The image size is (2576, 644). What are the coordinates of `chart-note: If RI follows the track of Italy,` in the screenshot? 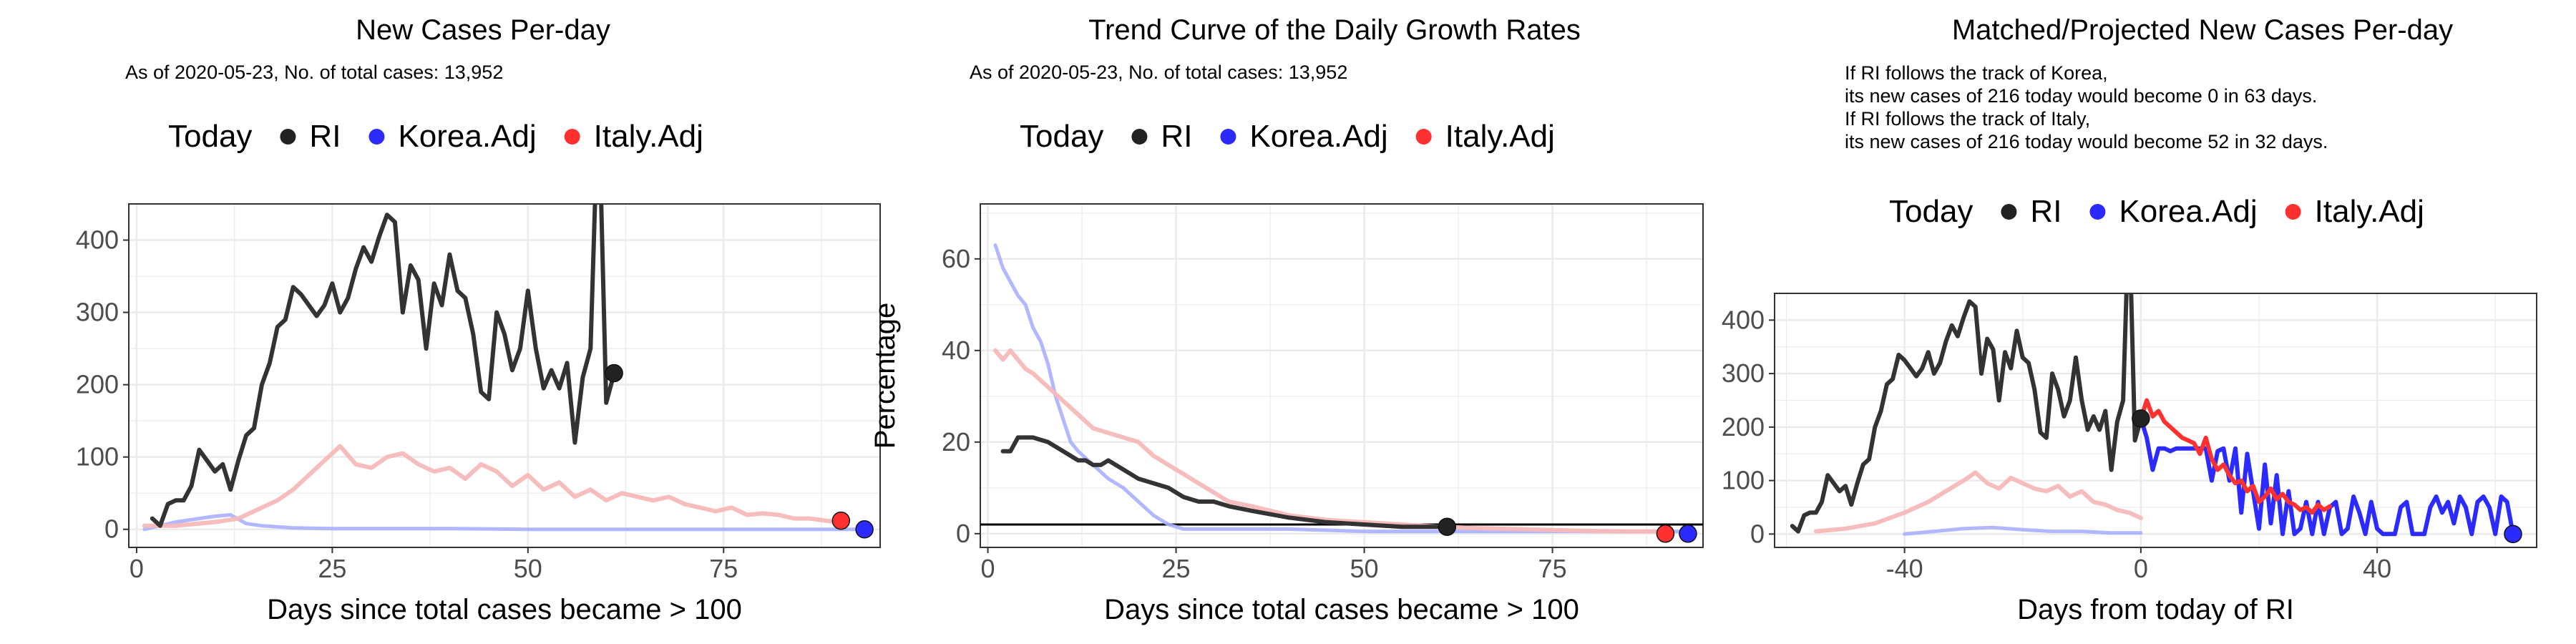 It's located at (1967, 119).